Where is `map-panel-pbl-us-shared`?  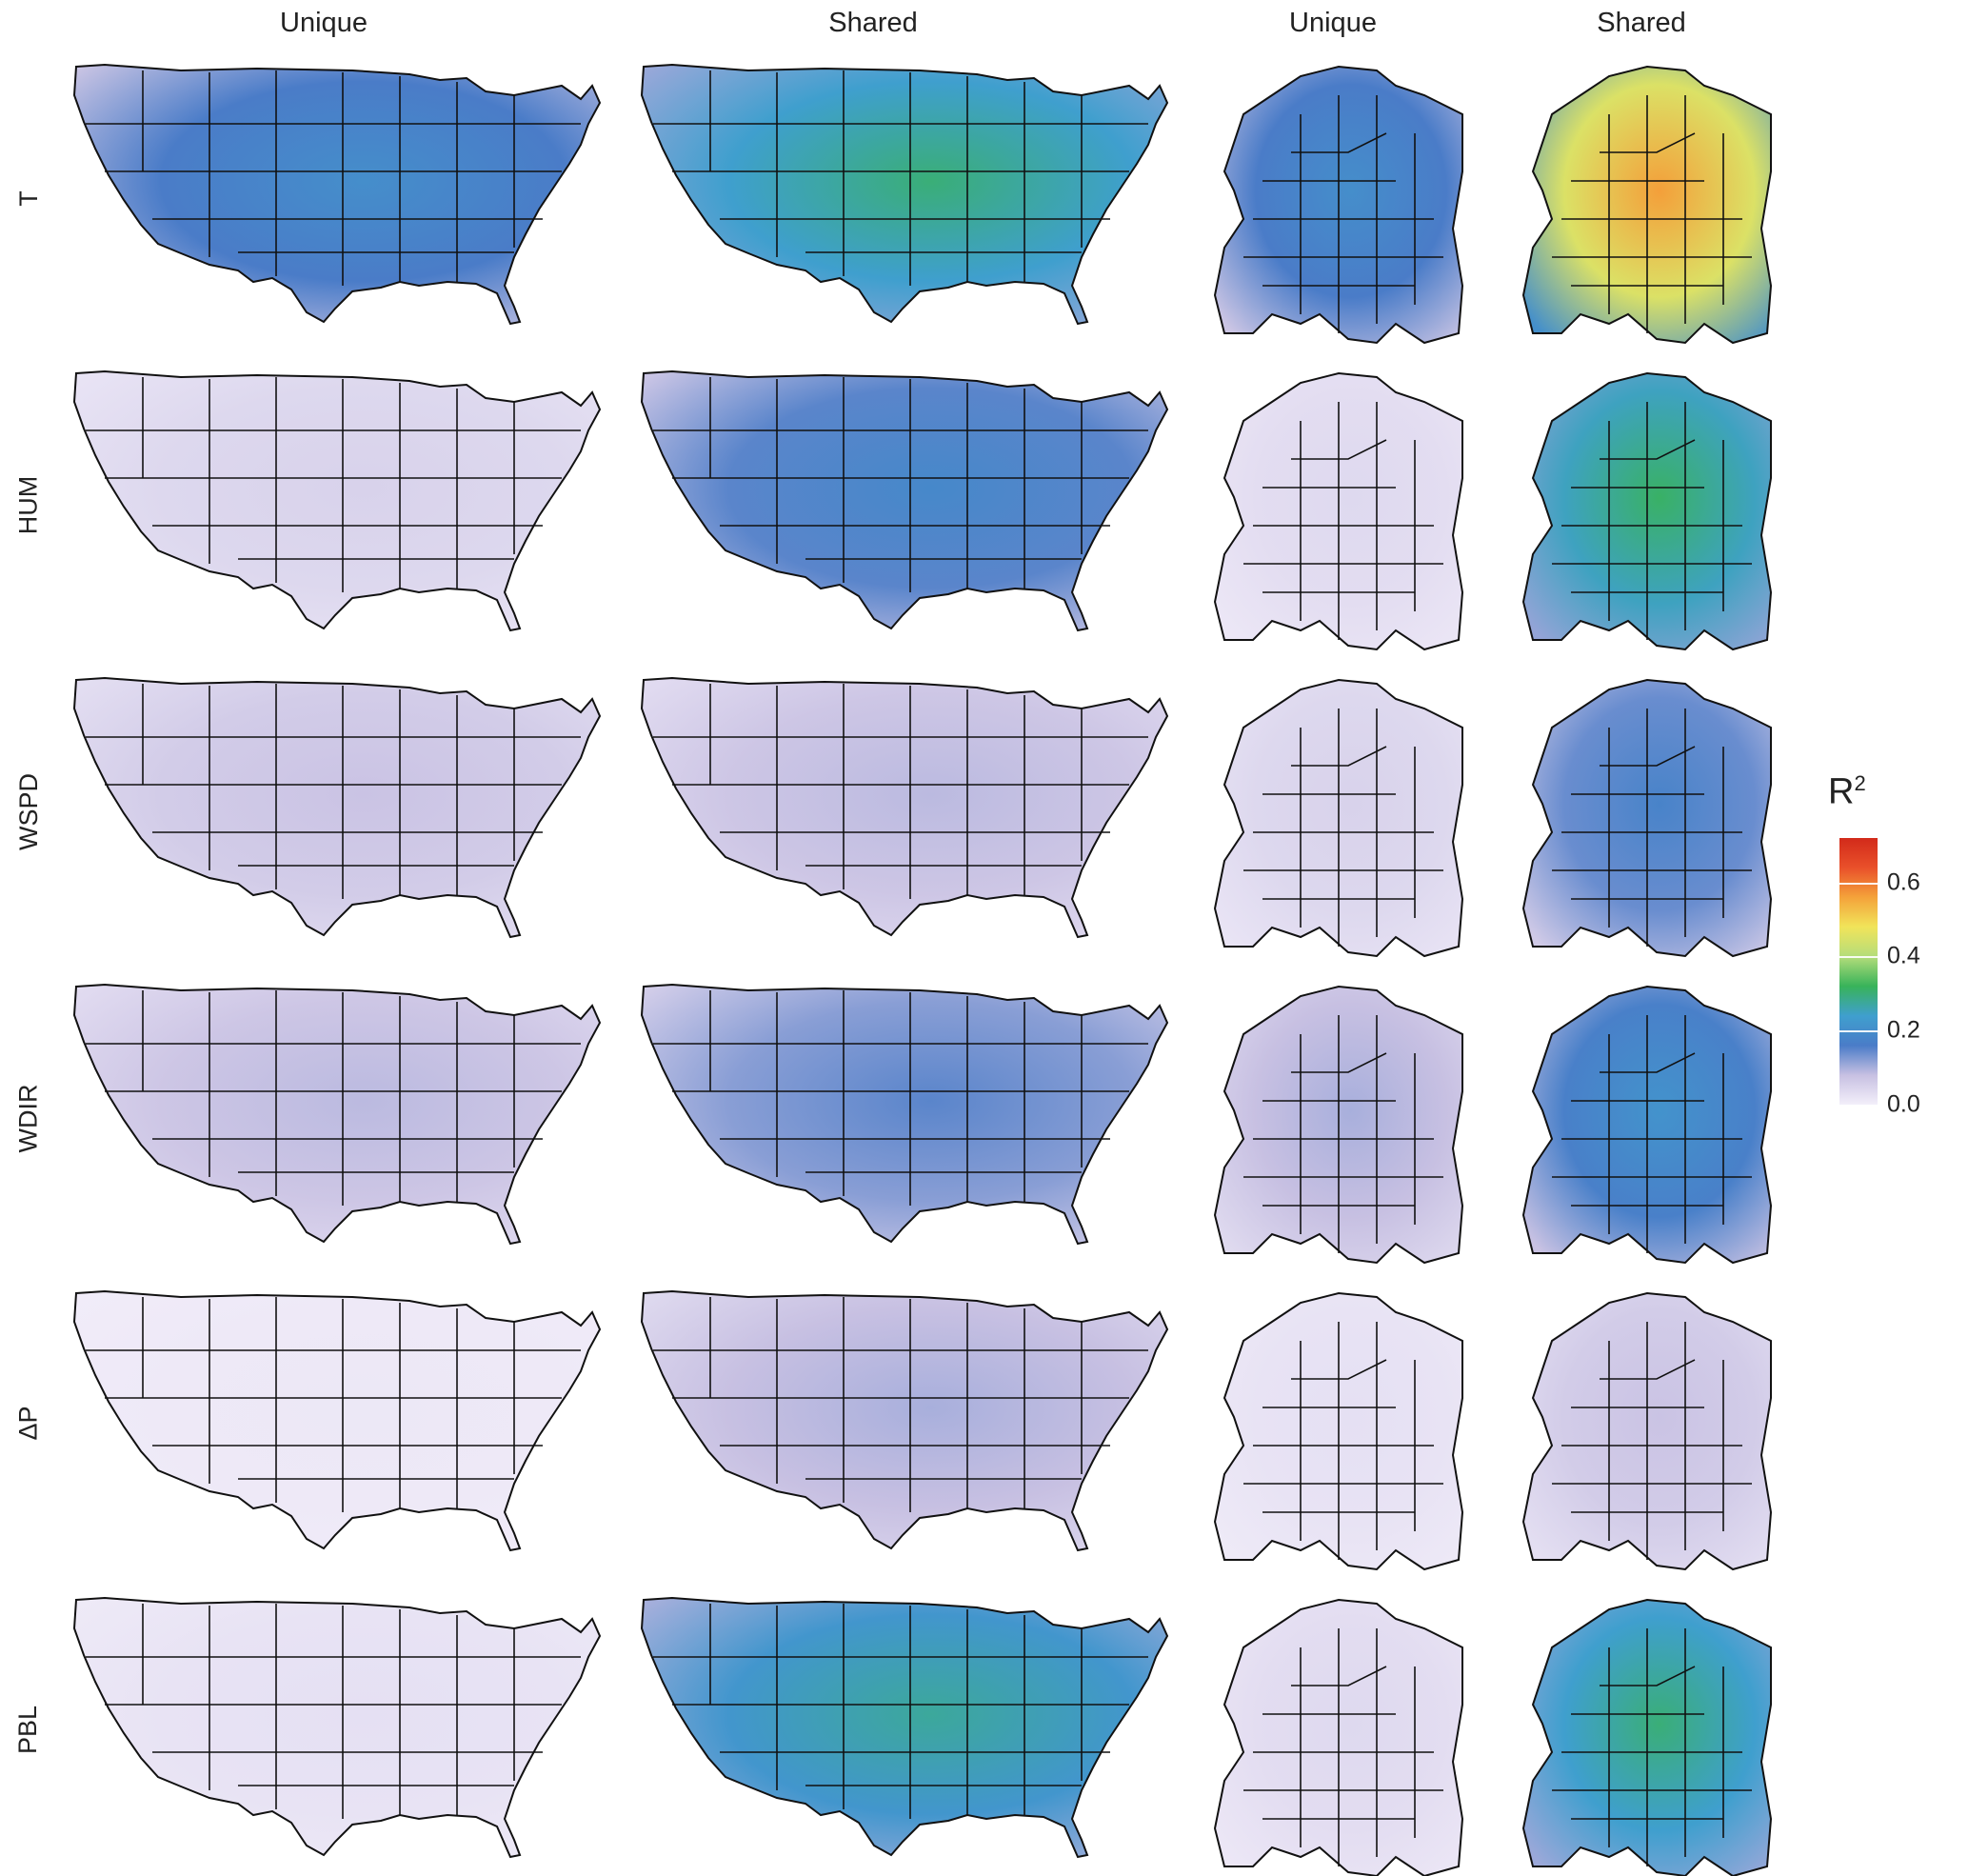
map-panel-pbl-us-shared is located at coordinates (901, 1728).